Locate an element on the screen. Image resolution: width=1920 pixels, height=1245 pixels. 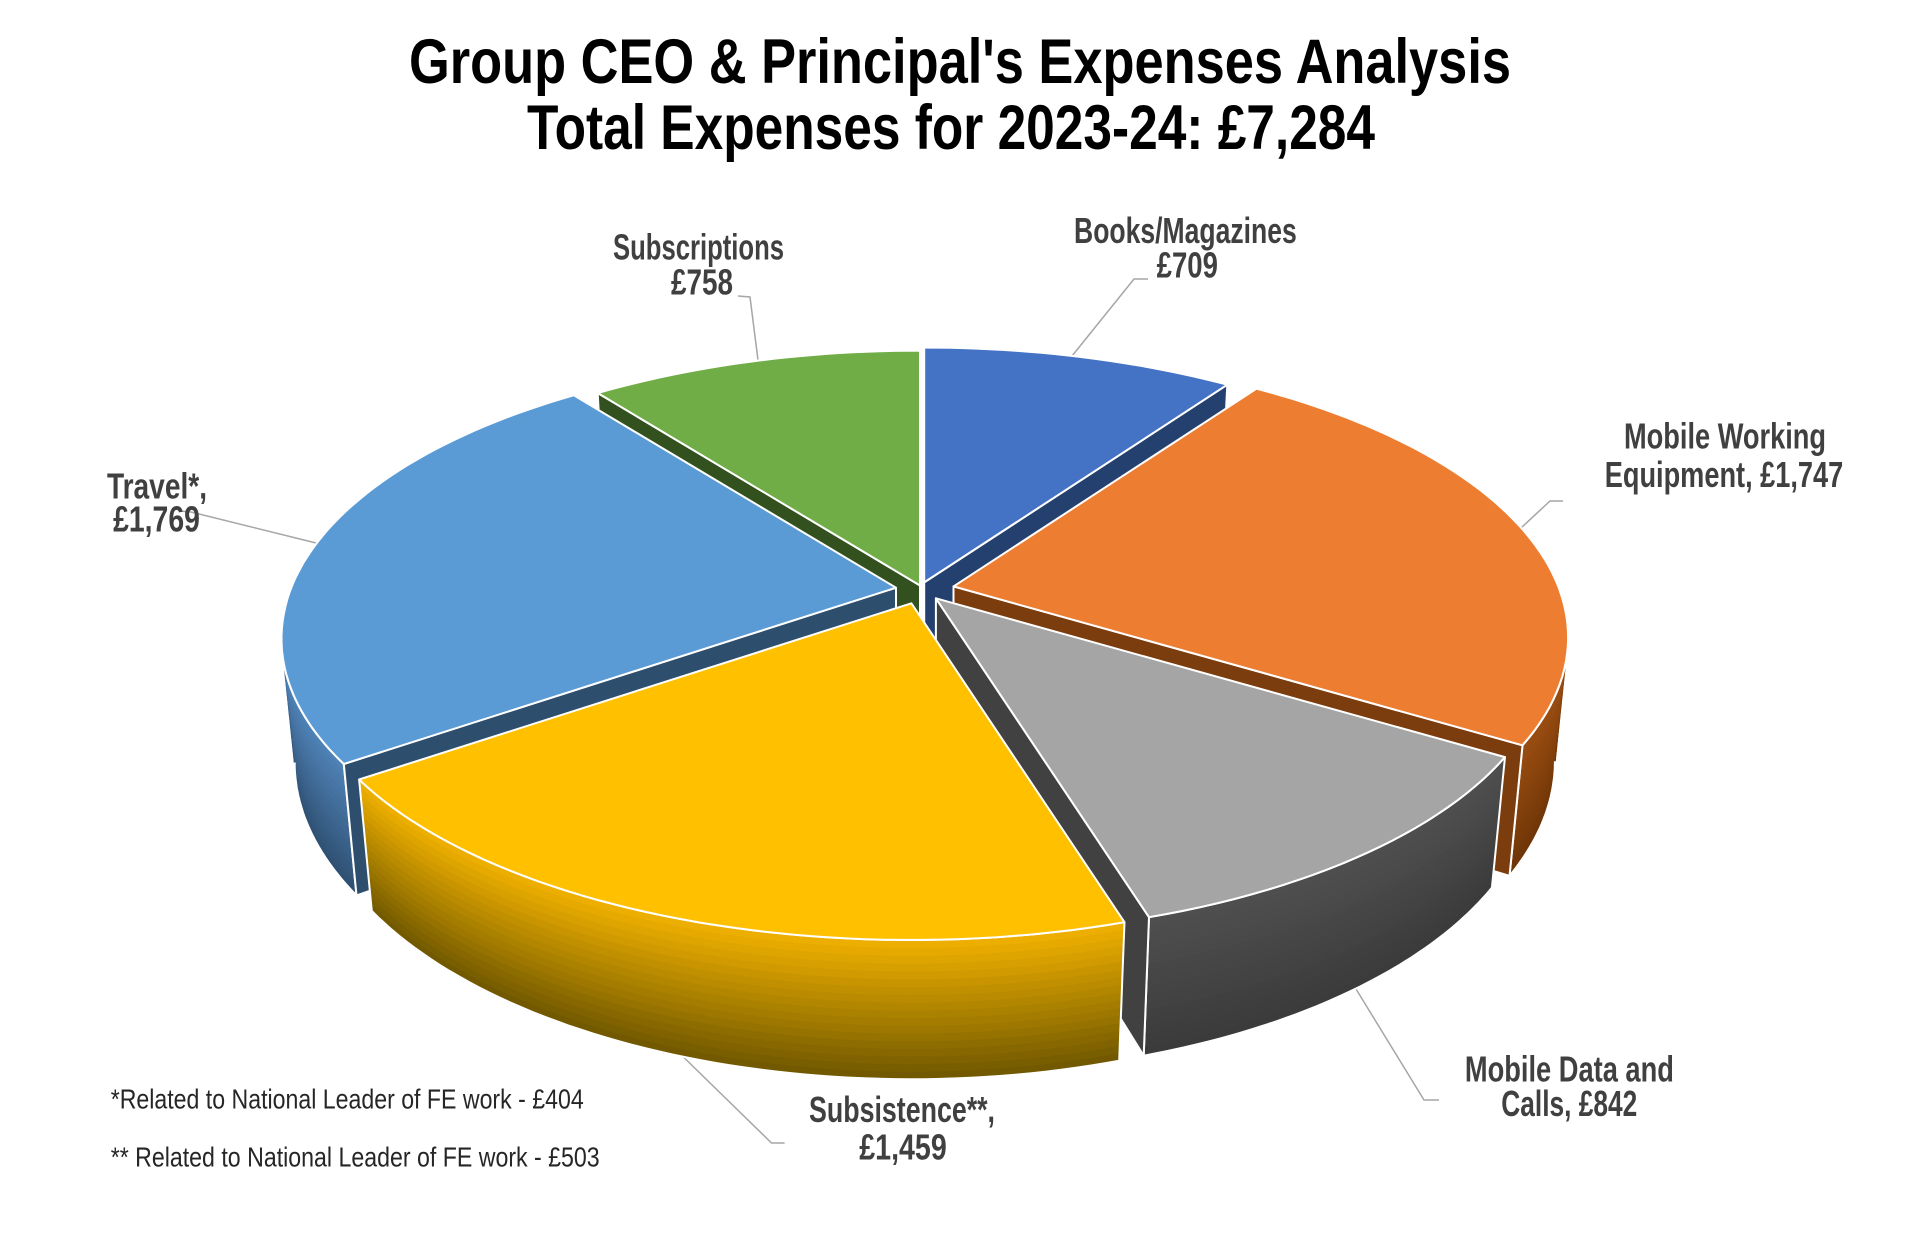
svg-text: Calls, £842 is located at coordinates (1569, 1103).